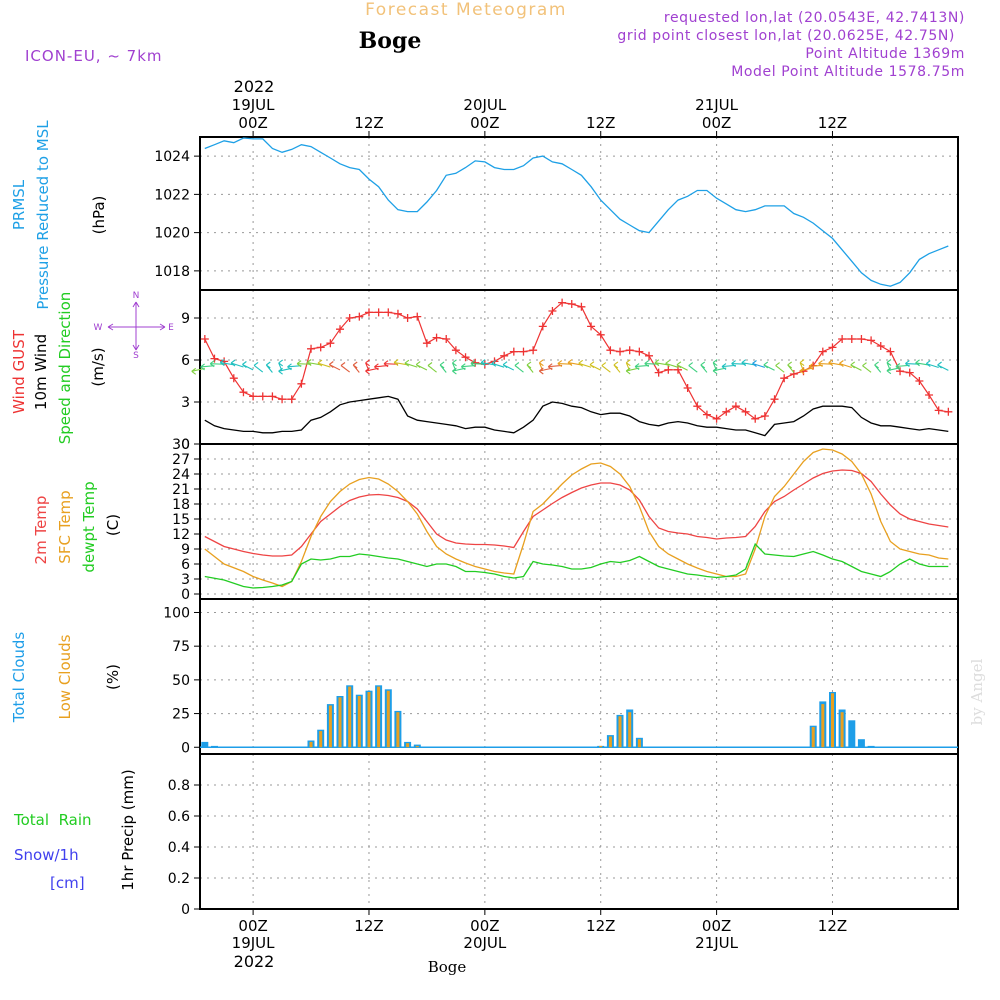 This screenshot has height=1000, width=1000. Describe the element at coordinates (19, 371) in the screenshot. I see `wind-gust-label: Wind GUST` at that location.